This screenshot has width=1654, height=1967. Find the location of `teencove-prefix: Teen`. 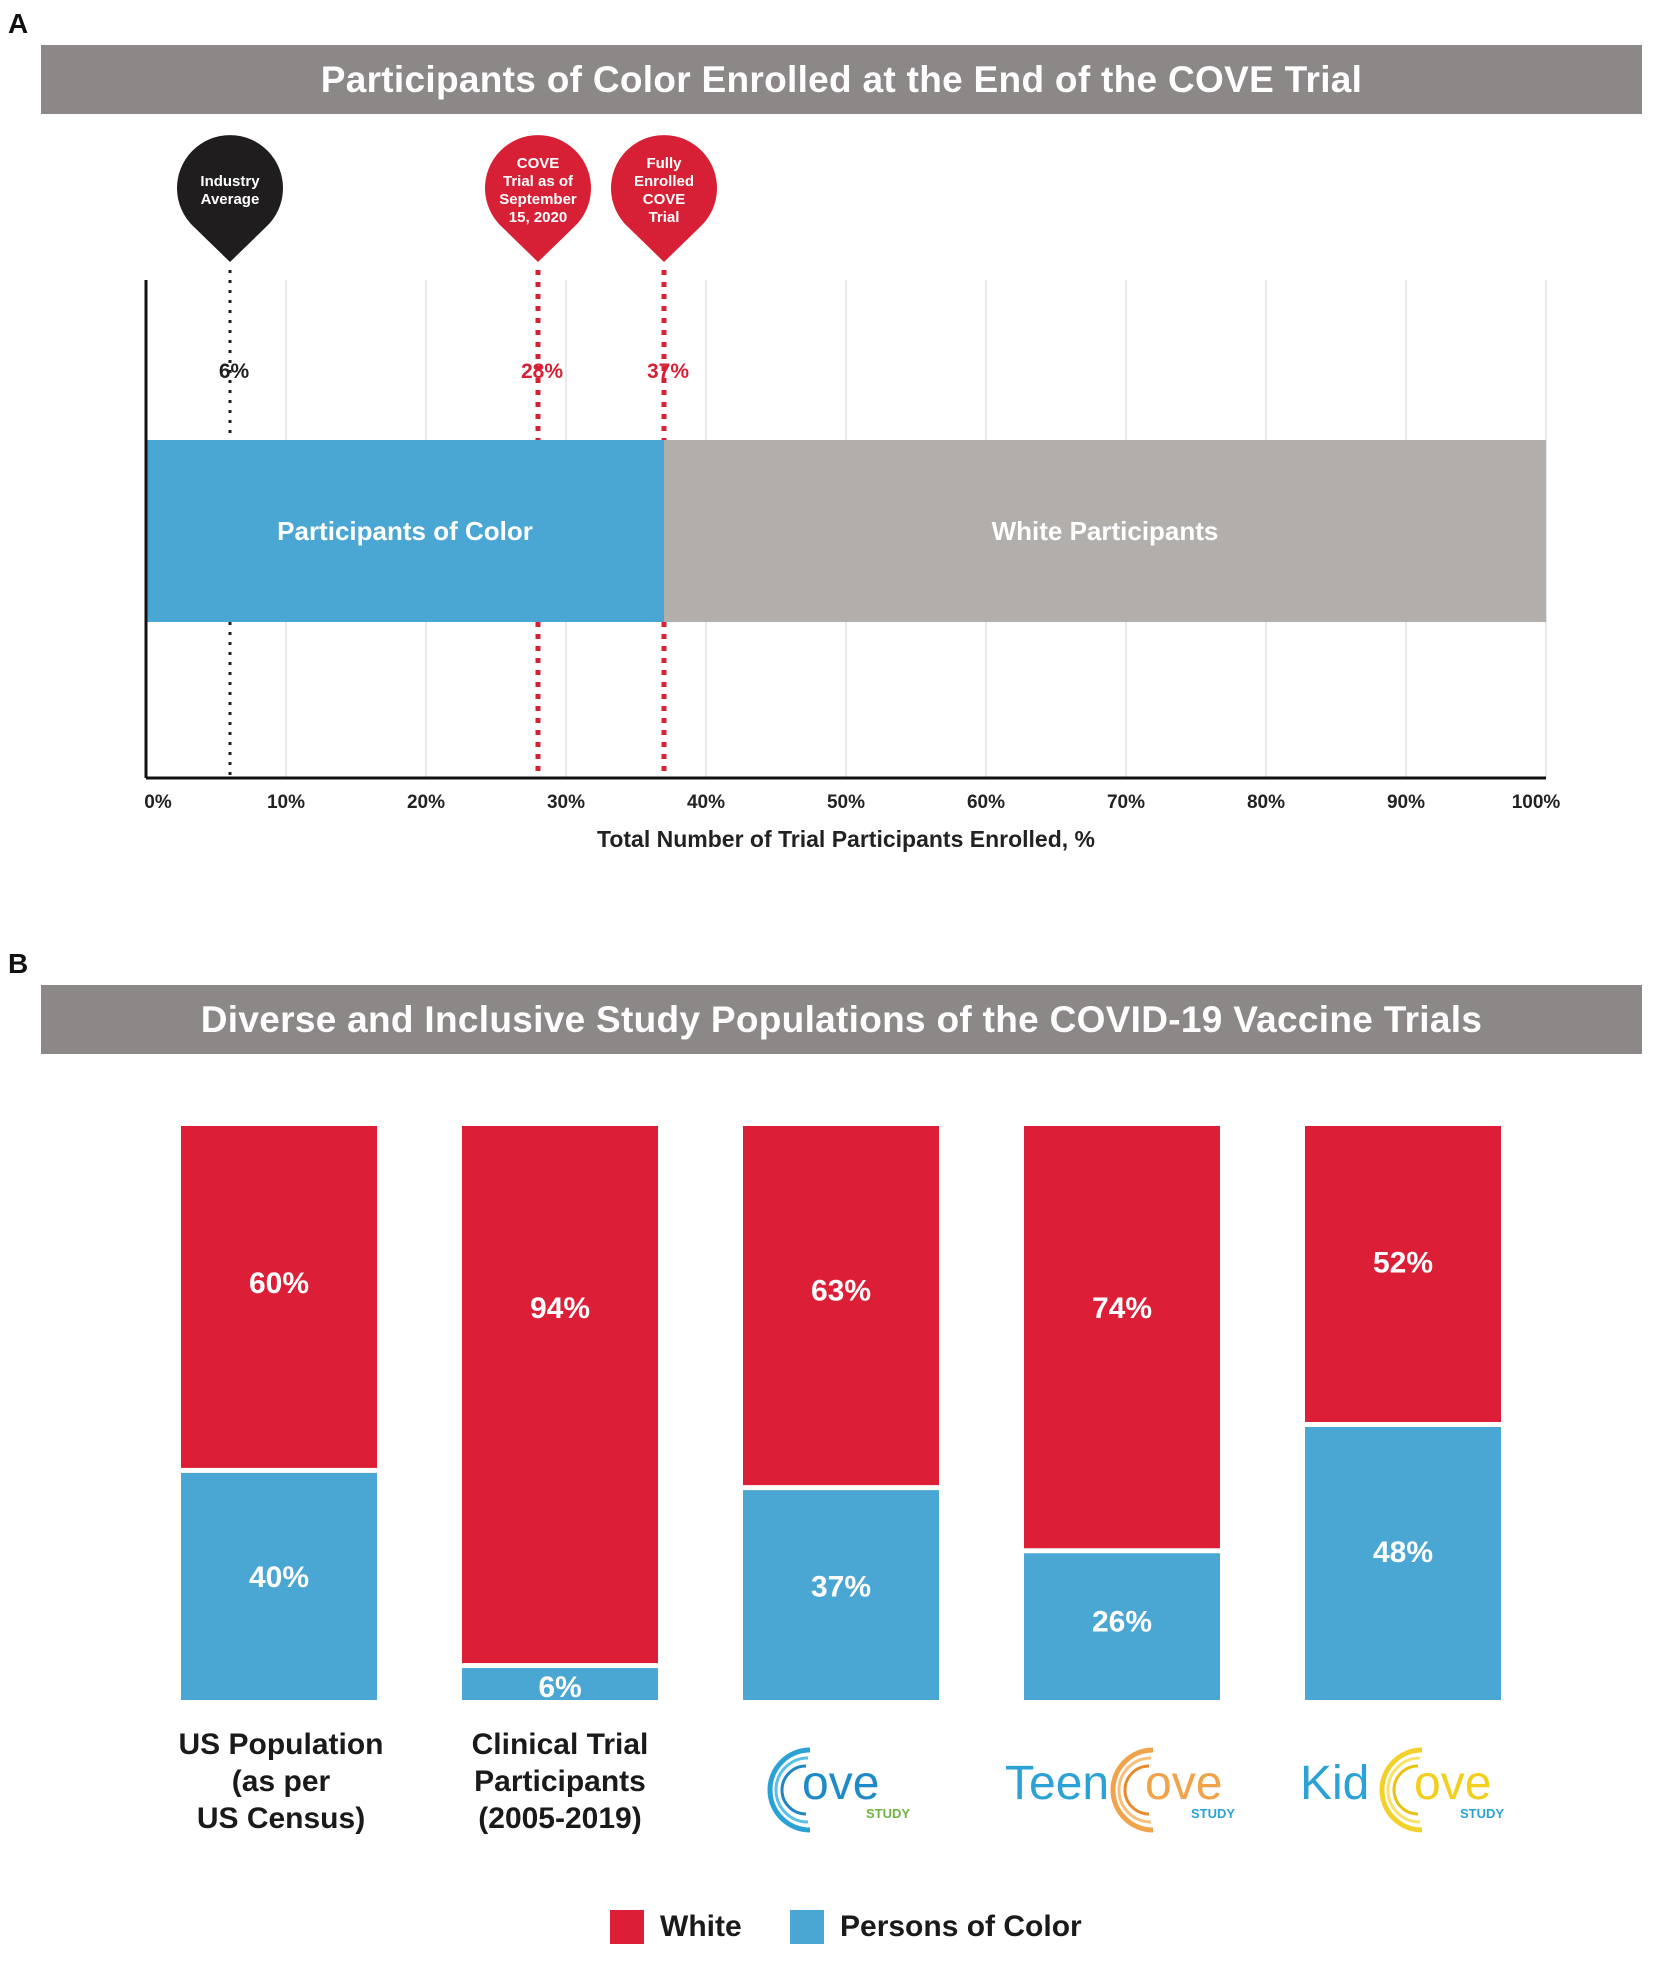

teencove-prefix: Teen is located at coordinates (1057, 1783).